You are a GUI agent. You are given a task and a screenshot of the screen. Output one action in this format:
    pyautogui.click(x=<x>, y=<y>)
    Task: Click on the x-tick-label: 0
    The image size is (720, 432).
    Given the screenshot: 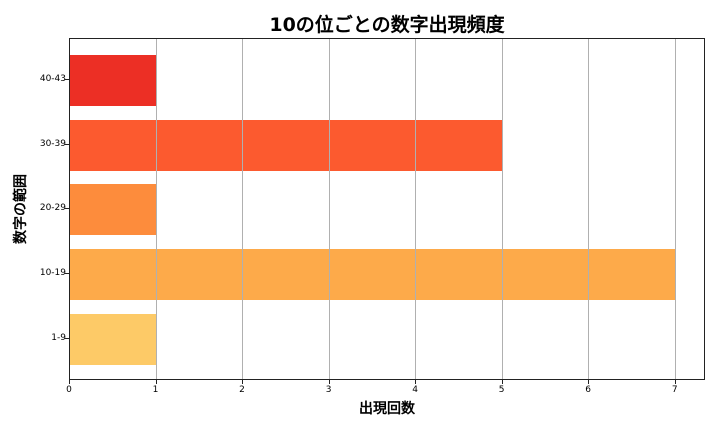 What is the action you would take?
    pyautogui.click(x=69, y=390)
    